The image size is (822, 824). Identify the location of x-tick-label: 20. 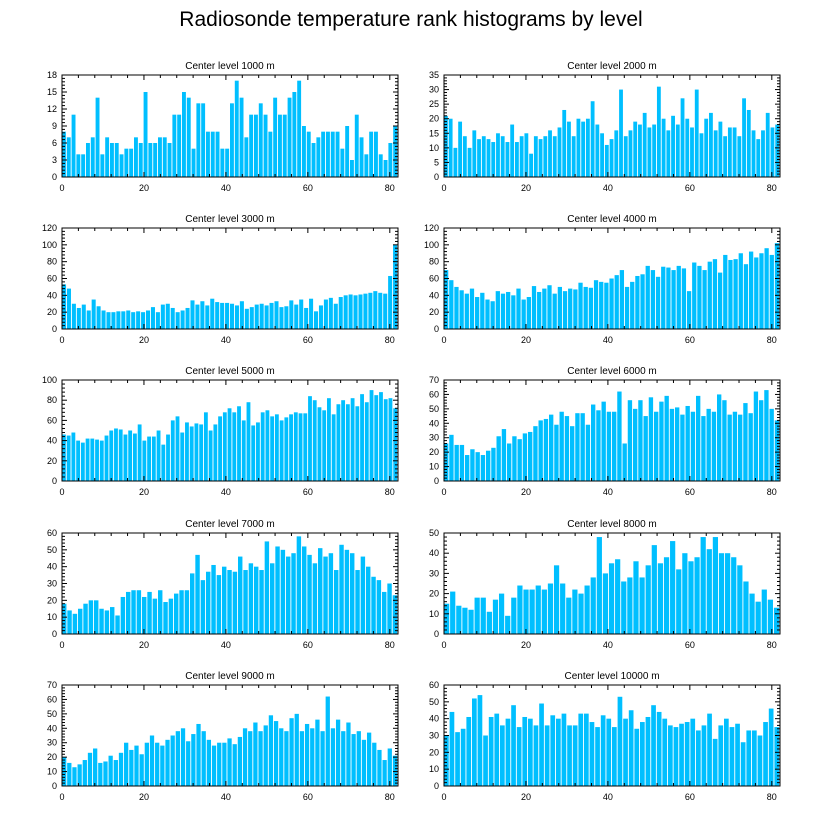
(526, 797).